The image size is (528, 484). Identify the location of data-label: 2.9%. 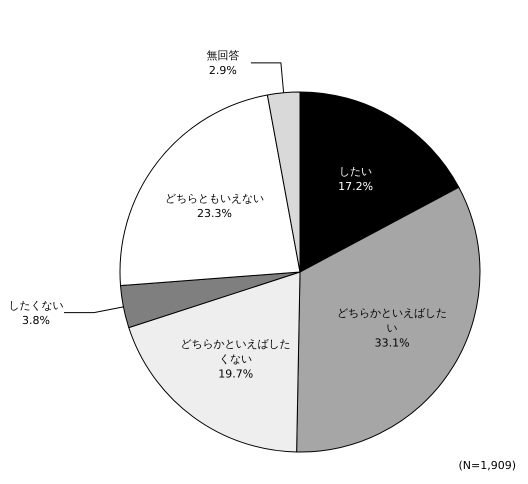
(223, 70).